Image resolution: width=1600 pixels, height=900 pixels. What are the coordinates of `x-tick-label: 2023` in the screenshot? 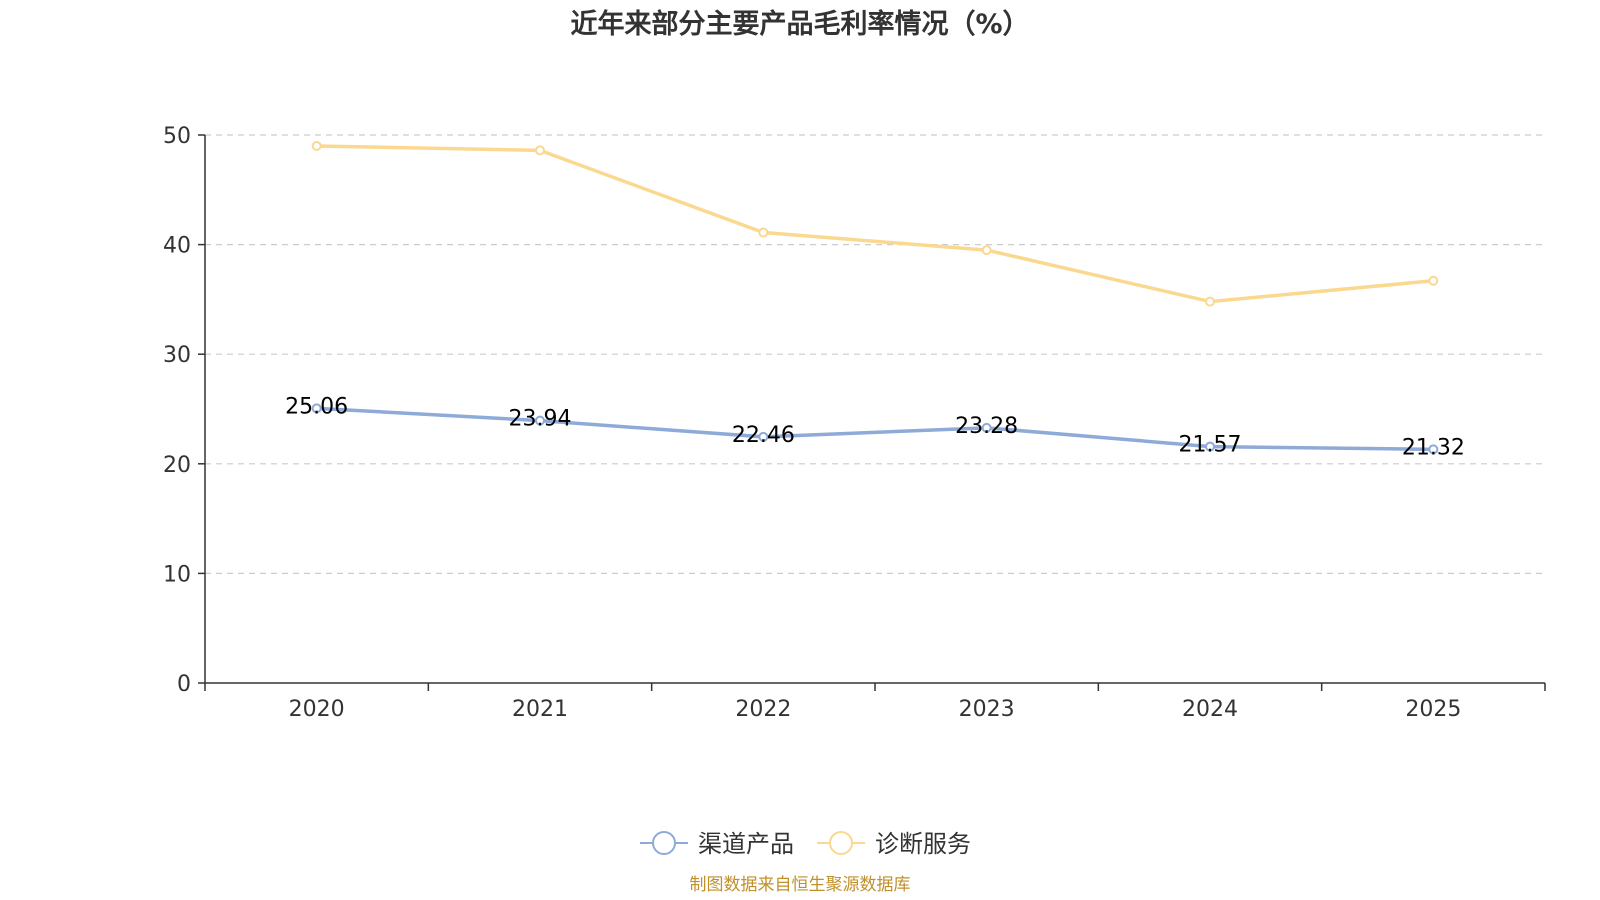 It's located at (987, 709).